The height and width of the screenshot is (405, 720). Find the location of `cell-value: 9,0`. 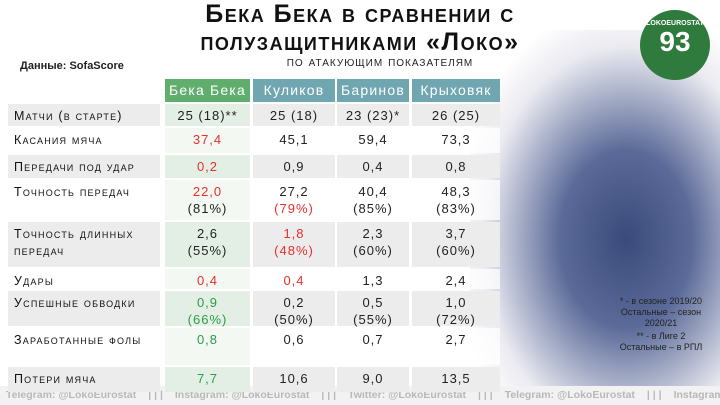

cell-value: 9,0 is located at coordinates (373, 378).